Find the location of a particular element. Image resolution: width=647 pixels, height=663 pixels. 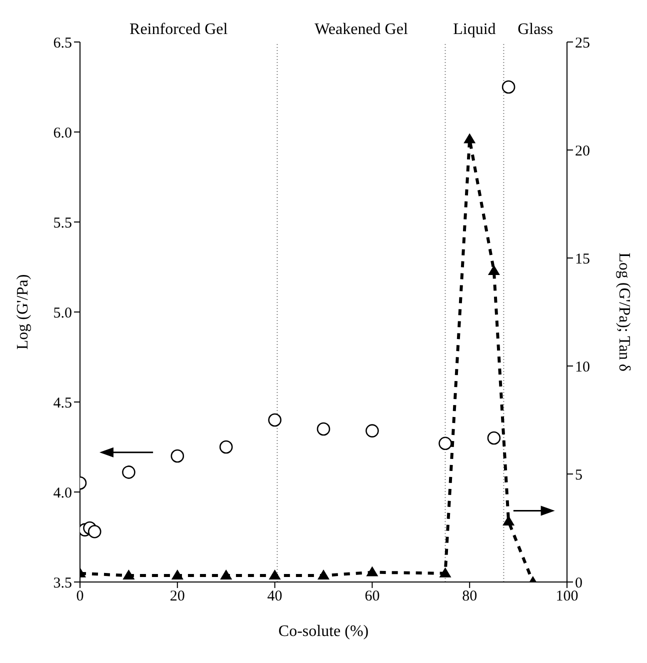

y2-tick-label: 20 is located at coordinates (582, 151).